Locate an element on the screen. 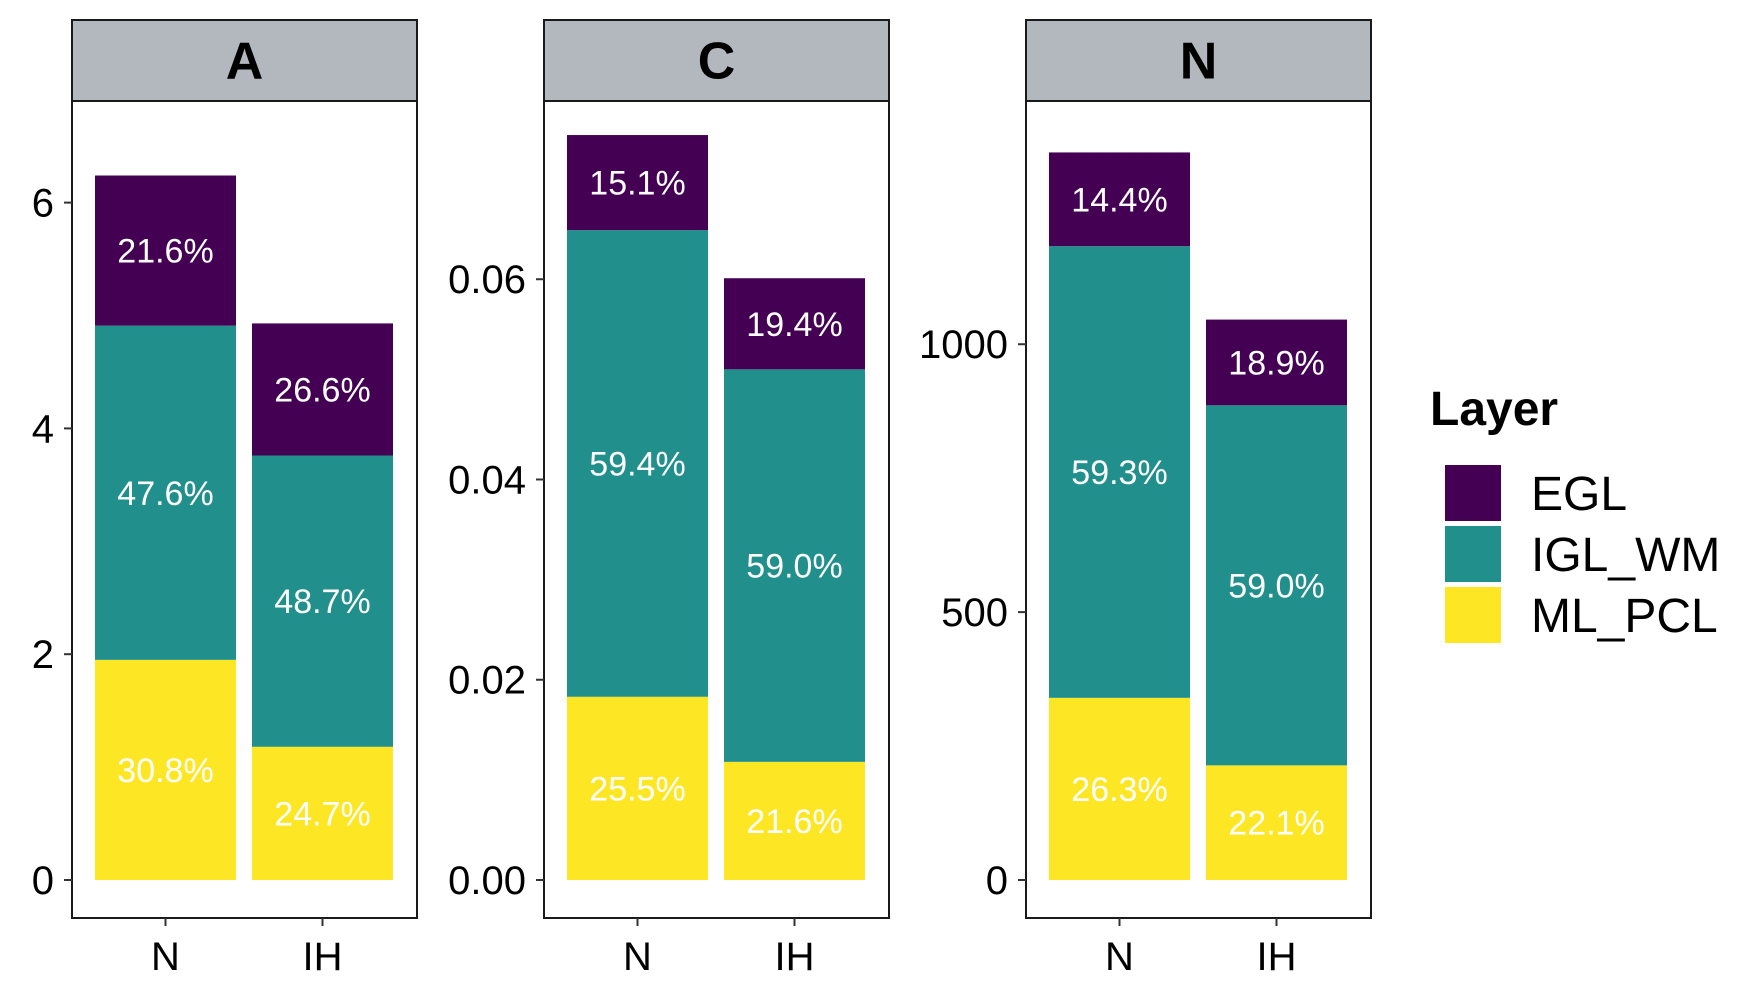 The image size is (1750, 1000). y-tick-label: 0.02 is located at coordinates (487, 681).